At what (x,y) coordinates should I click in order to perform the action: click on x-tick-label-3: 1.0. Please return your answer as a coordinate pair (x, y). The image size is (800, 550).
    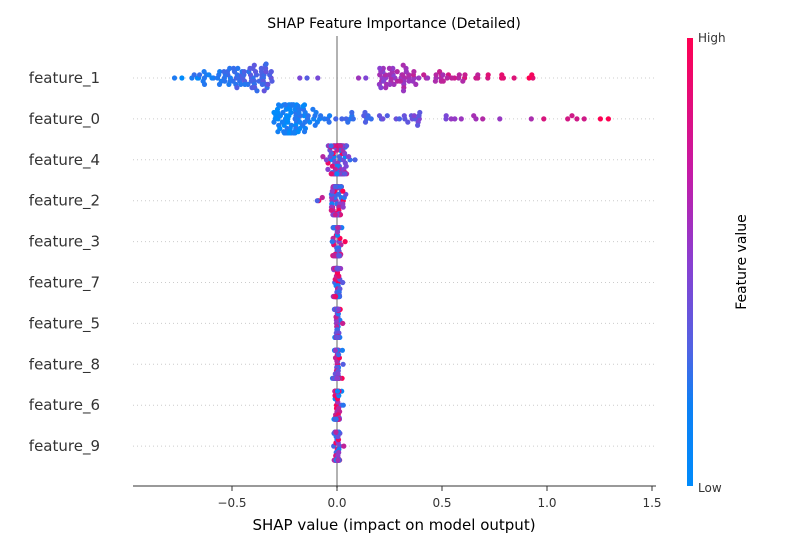
    Looking at the image, I should click on (546, 503).